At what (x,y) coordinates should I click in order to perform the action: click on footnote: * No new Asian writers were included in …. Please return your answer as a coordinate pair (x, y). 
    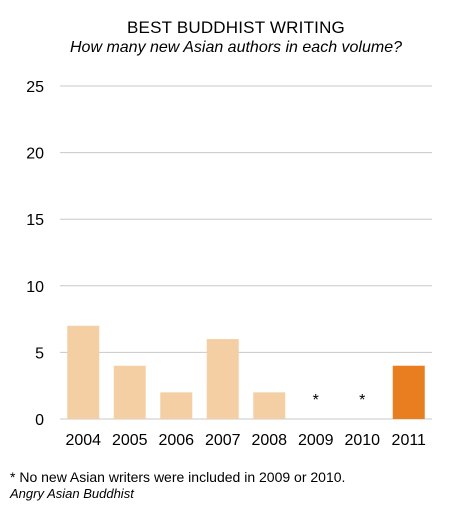
    Looking at the image, I should click on (178, 477).